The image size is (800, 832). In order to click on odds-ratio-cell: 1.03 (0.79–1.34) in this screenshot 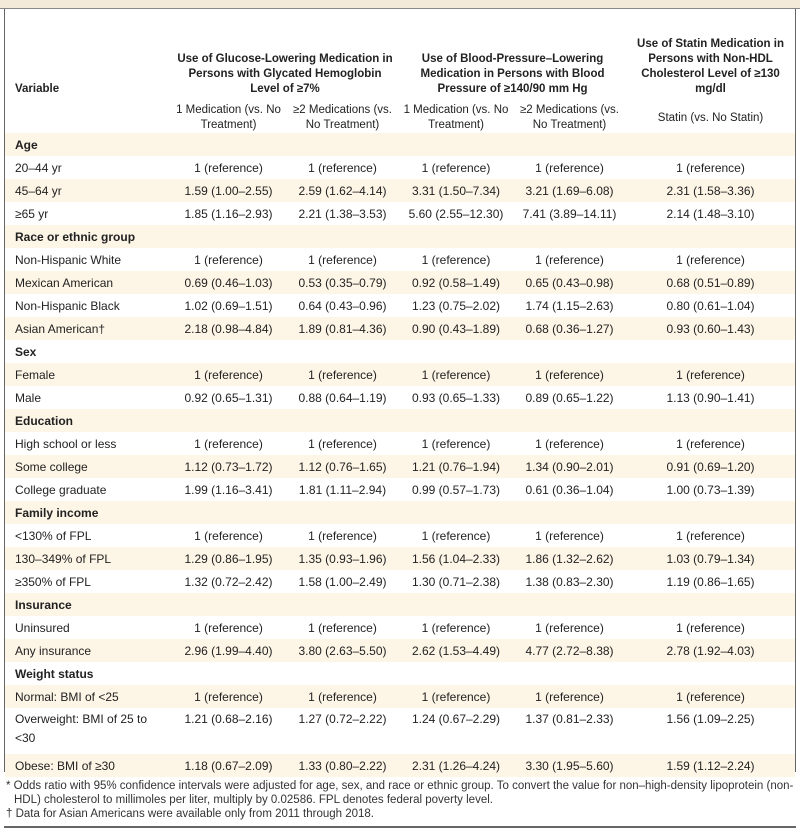, I will do `click(711, 558)`.